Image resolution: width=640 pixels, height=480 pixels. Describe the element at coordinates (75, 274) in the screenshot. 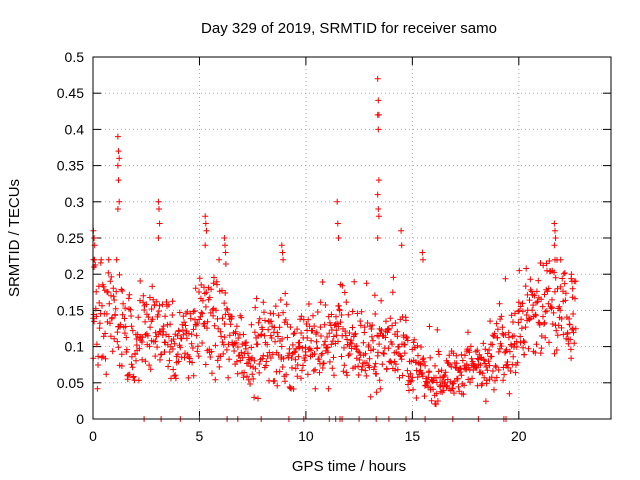

I see `y-tick-label: 0.2` at that location.